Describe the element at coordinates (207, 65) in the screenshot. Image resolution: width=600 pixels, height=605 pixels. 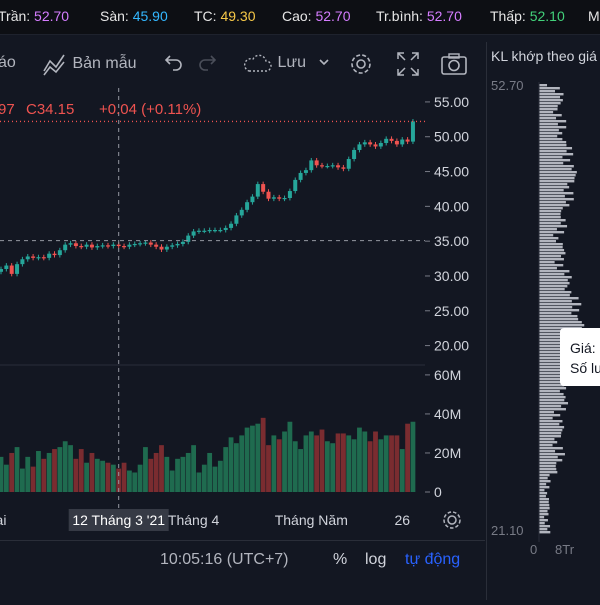
I see `redo-button` at that location.